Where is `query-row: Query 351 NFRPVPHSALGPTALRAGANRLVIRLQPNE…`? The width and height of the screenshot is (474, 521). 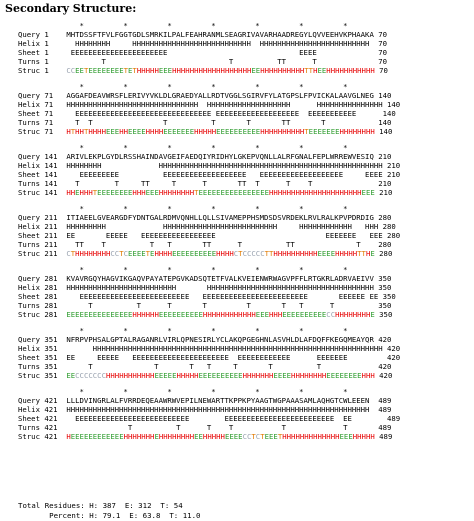 query-row: Query 351 NFRPVPHSALGPTALRAGANRLVIRLQPNE… is located at coordinates (205, 340).